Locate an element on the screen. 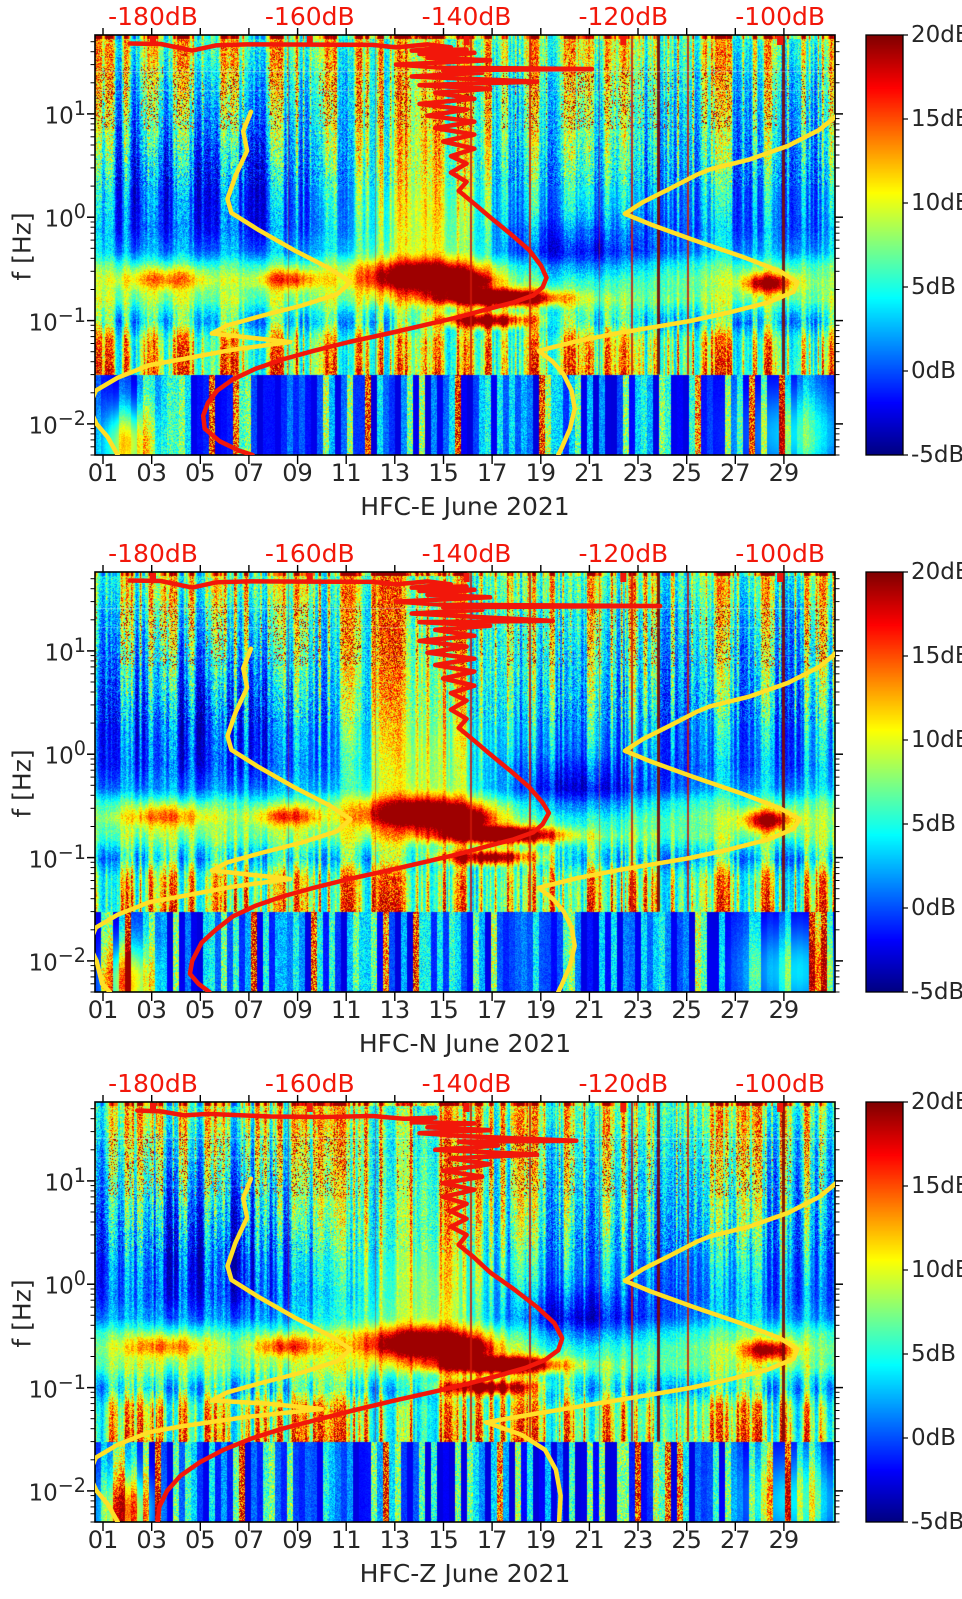  panel-title: HFC-Z June 2021 is located at coordinates (465, 1573).